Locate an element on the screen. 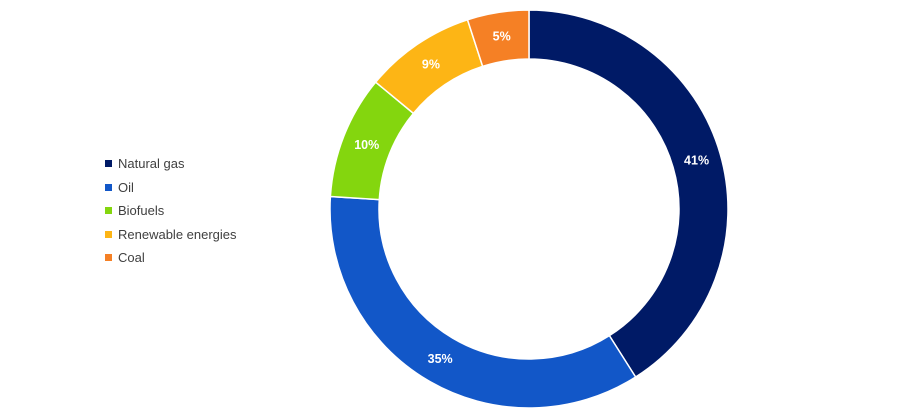 Image resolution: width=910 pixels, height=420 pixels. legend-item: Coal is located at coordinates (171, 258).